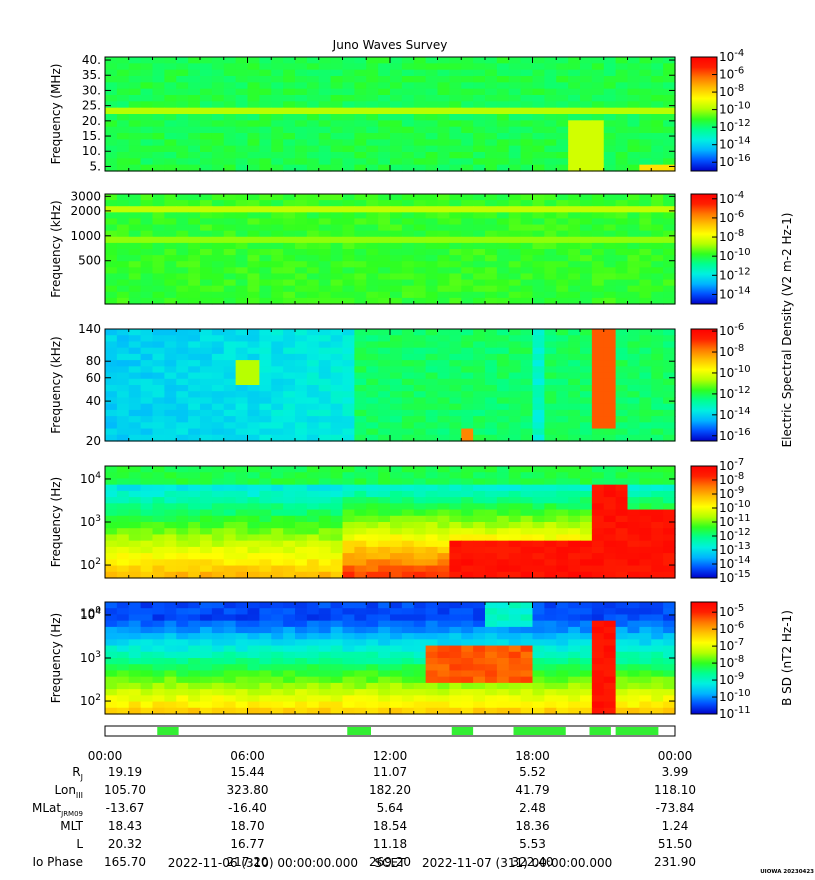 The height and width of the screenshot is (880, 815). What do you see at coordinates (731, 330) in the screenshot?
I see `colorbar-tick-label: 10-6` at bounding box center [731, 330].